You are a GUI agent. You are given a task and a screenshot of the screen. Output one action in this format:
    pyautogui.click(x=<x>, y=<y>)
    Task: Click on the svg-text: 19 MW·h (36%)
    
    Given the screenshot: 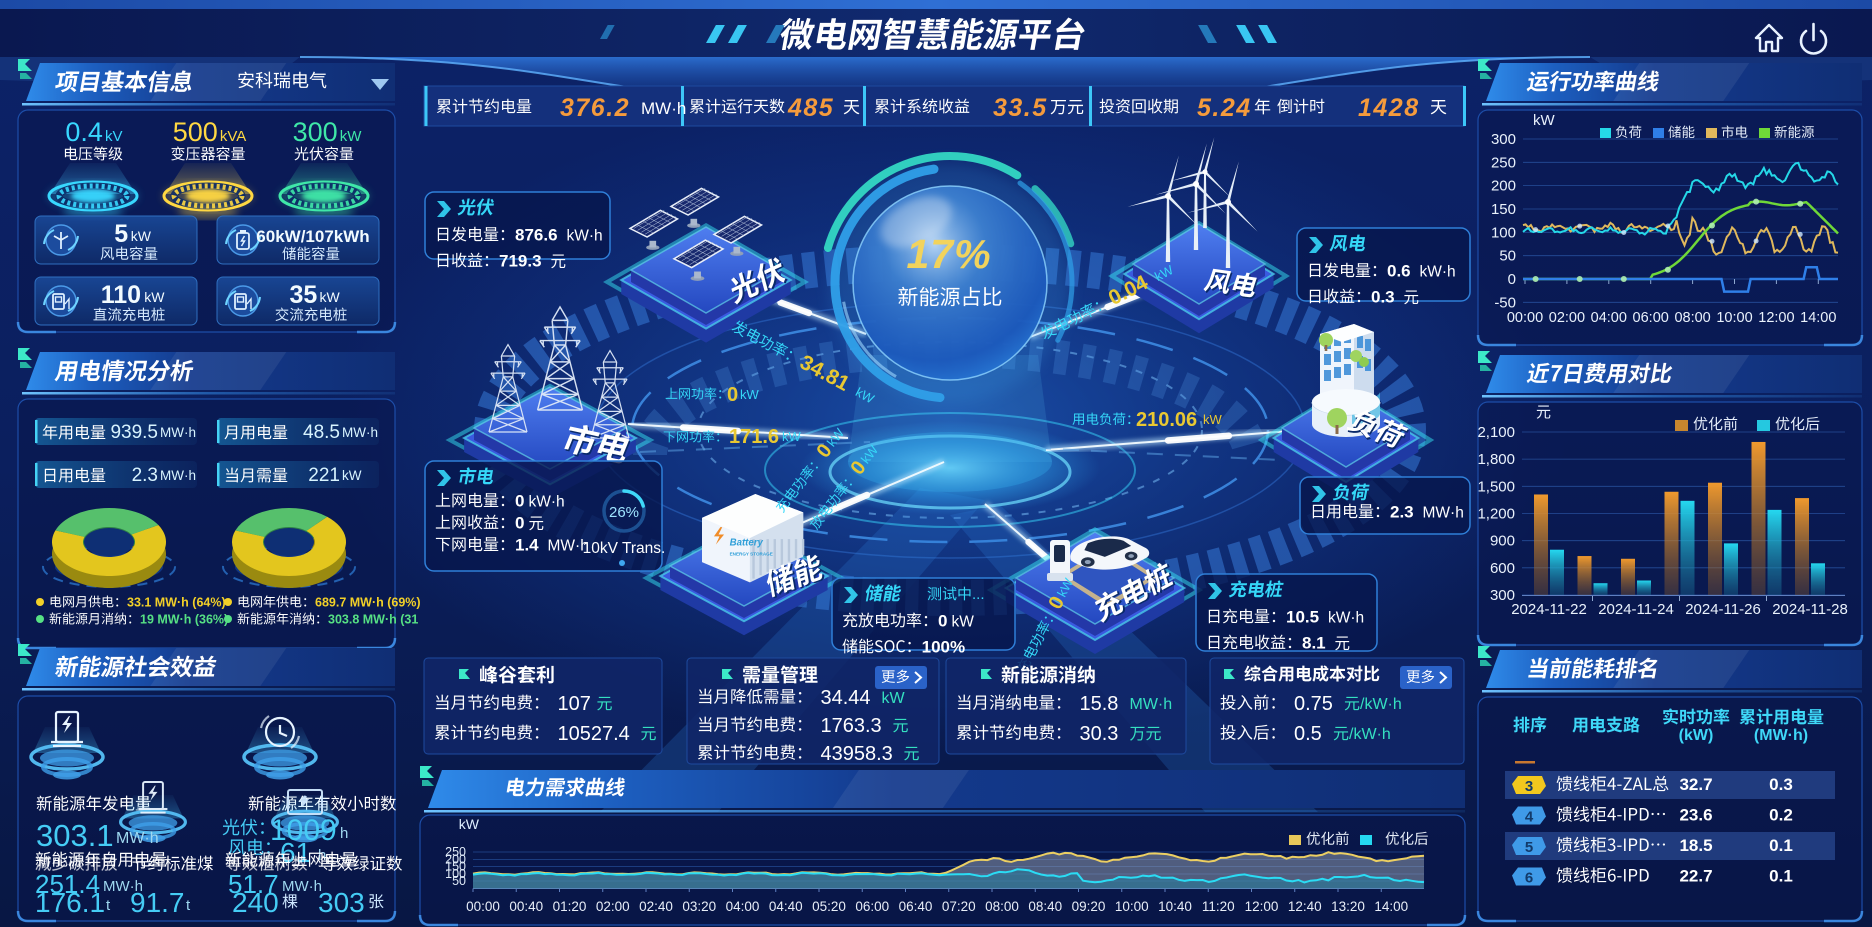 What is the action you would take?
    pyautogui.click(x=184, y=620)
    